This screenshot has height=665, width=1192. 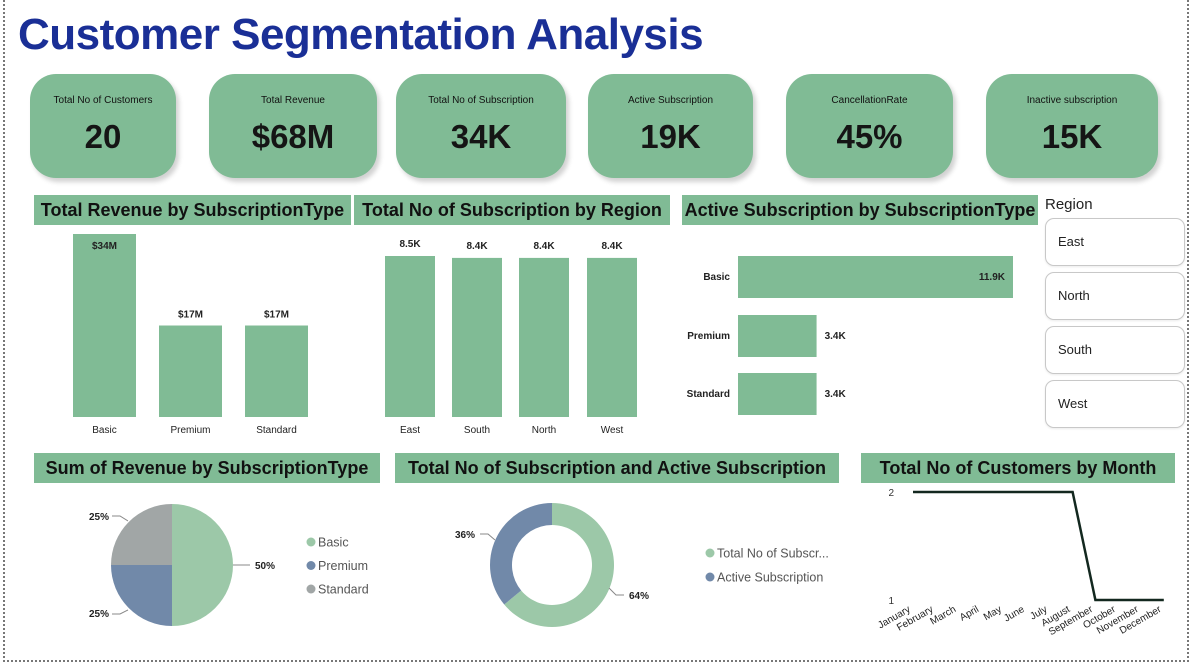 I want to click on data-label-share-standard: 25%, so click(x=99, y=517).